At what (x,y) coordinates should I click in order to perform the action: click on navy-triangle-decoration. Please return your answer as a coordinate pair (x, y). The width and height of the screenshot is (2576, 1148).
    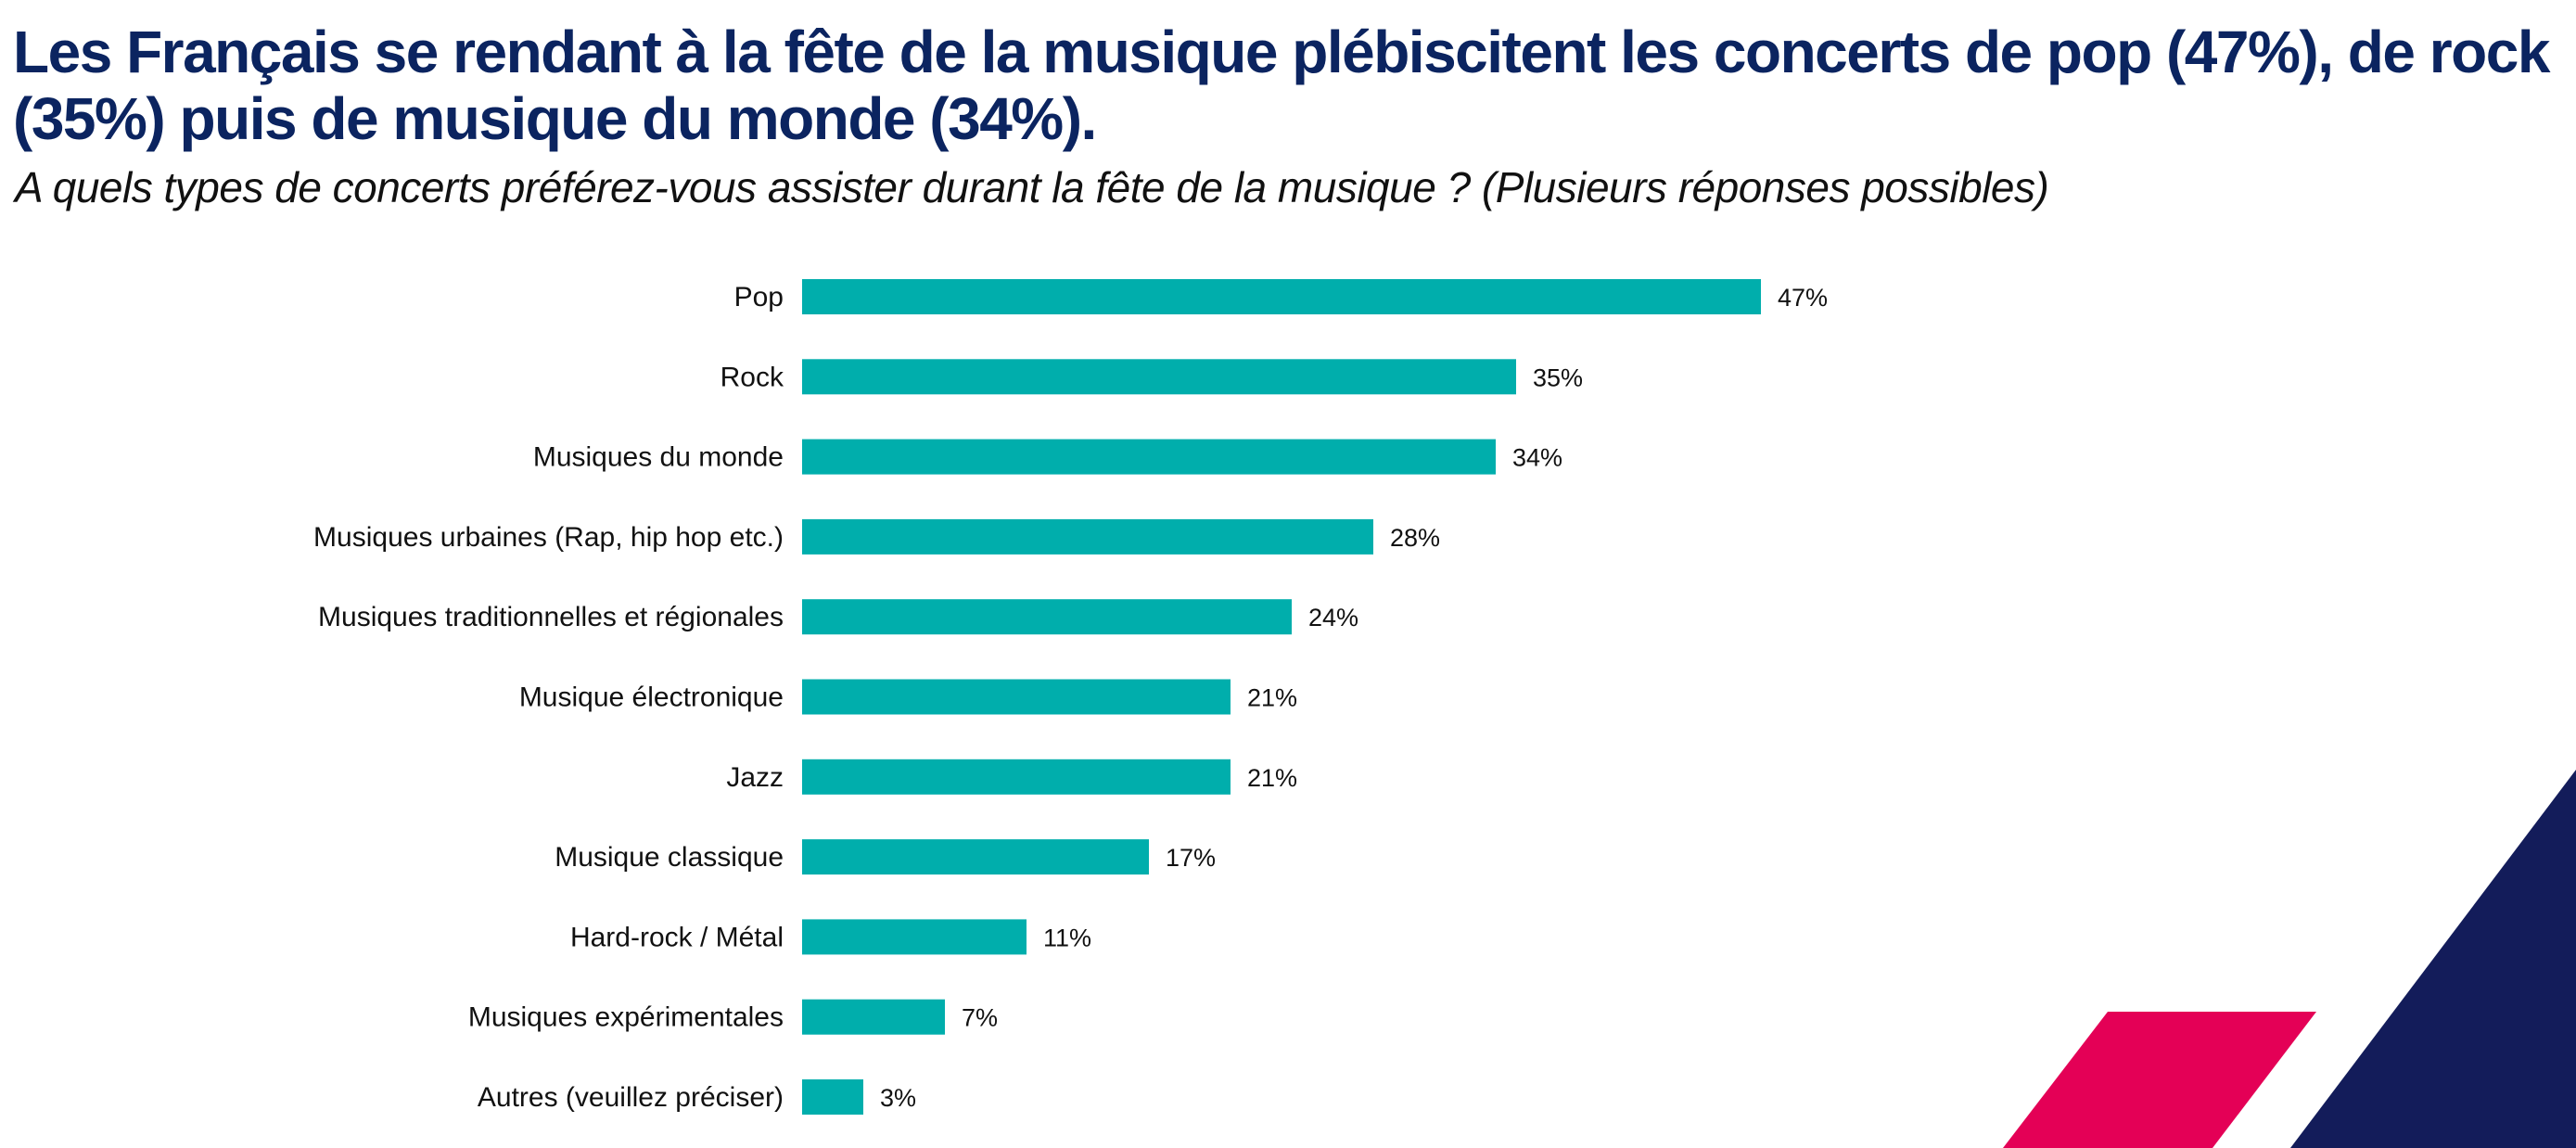
    Looking at the image, I should click on (2433, 959).